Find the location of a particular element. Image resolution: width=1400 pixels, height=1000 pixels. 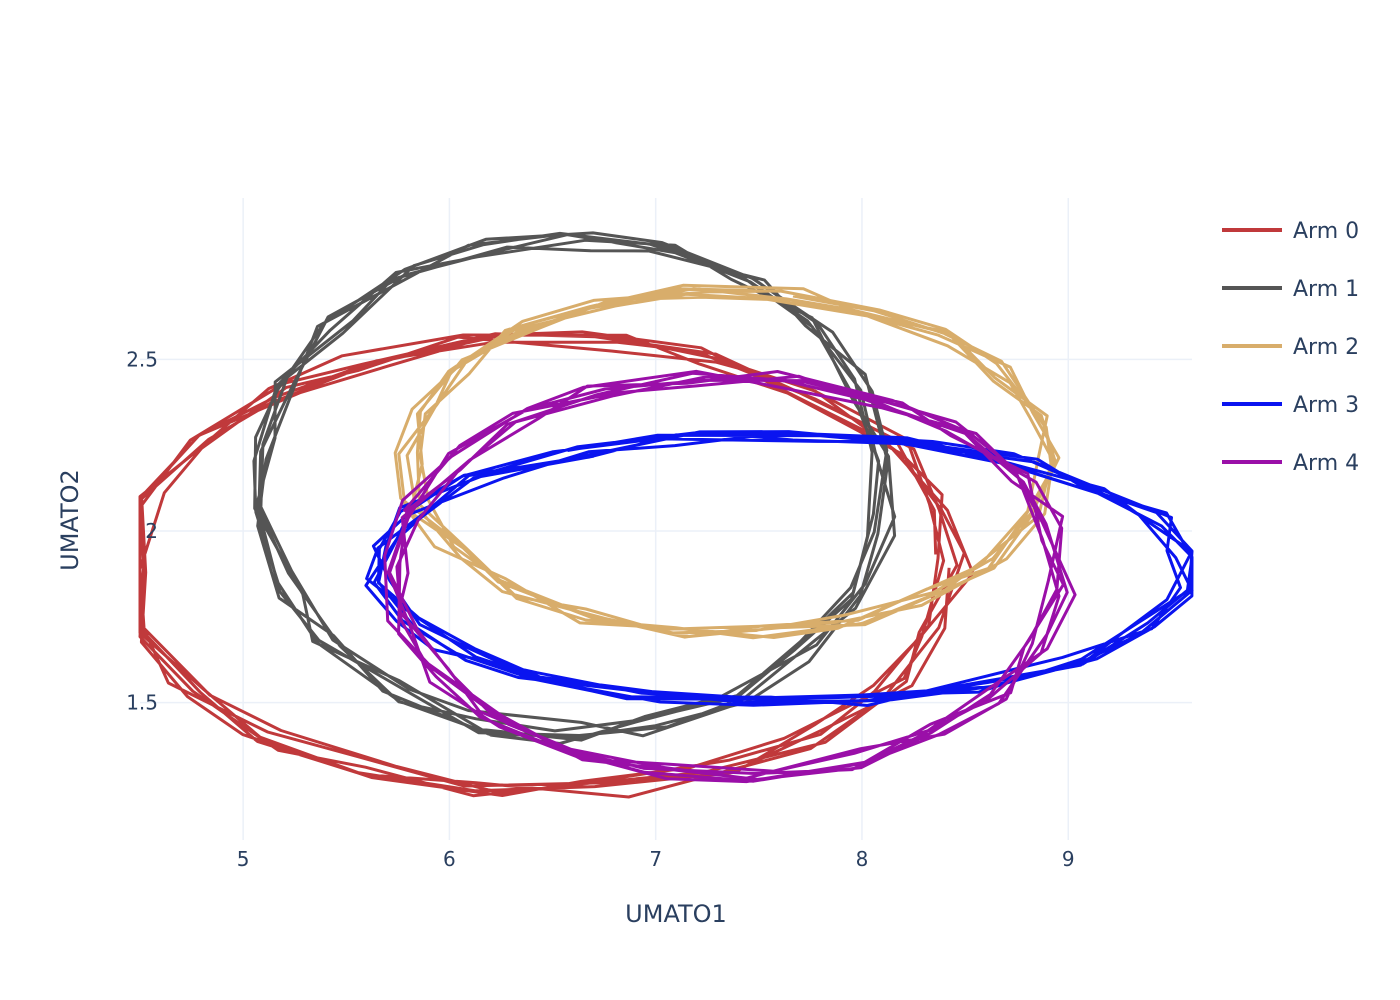

legend-item-arm-3: Arm 3 is located at coordinates (1290, 405).